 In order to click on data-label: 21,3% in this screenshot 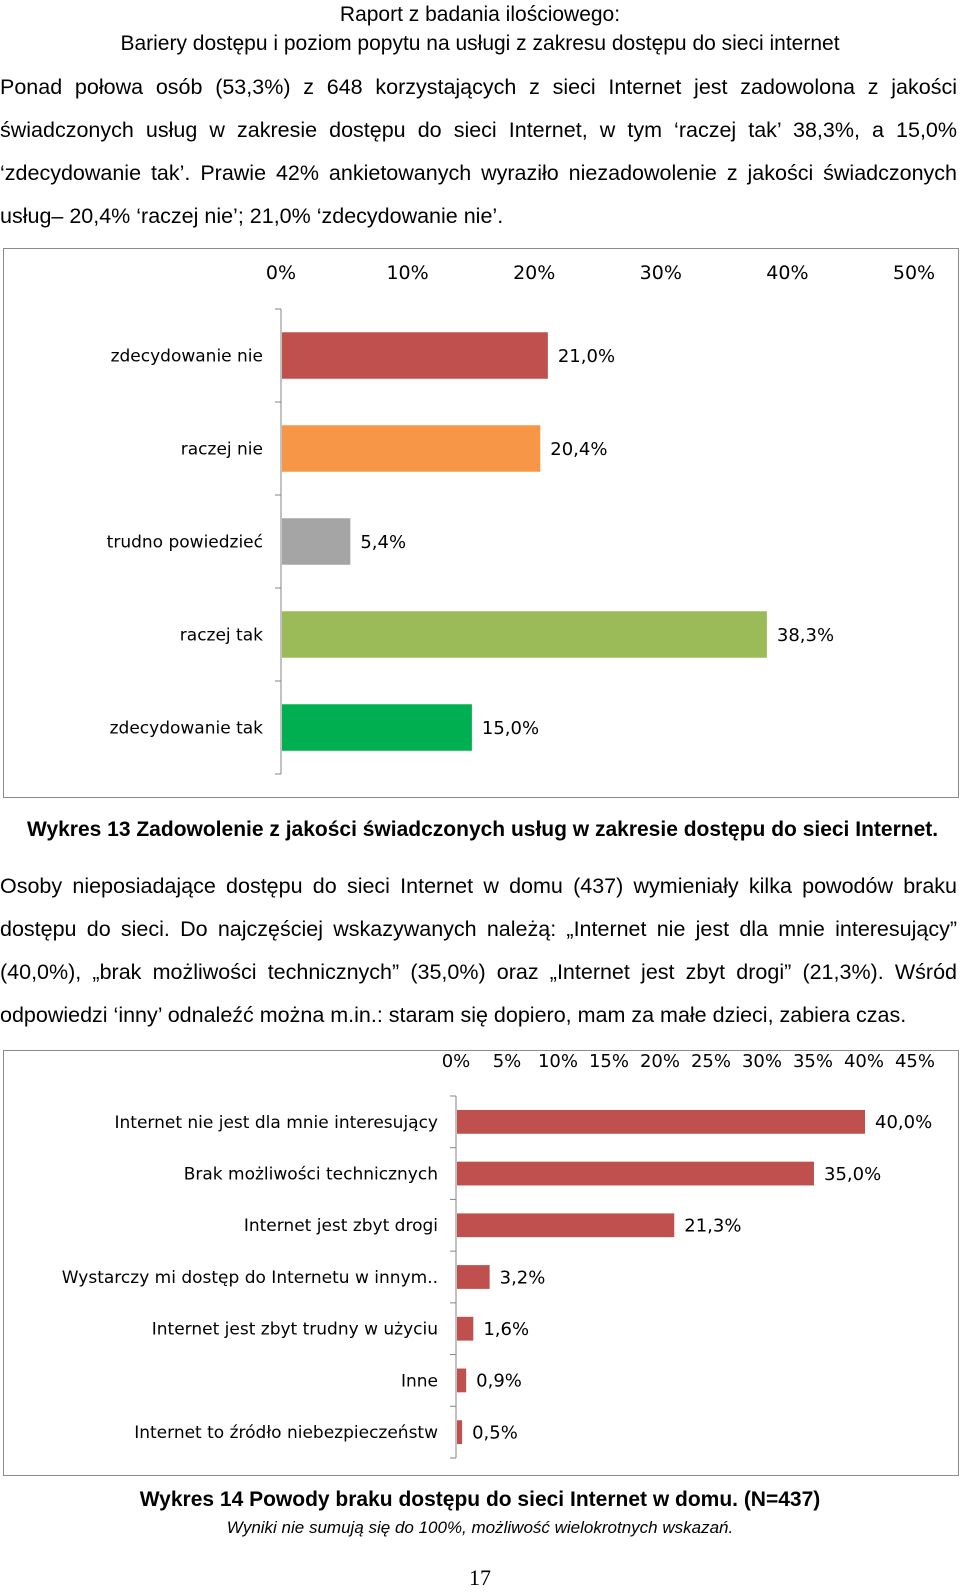, I will do `click(712, 1226)`.